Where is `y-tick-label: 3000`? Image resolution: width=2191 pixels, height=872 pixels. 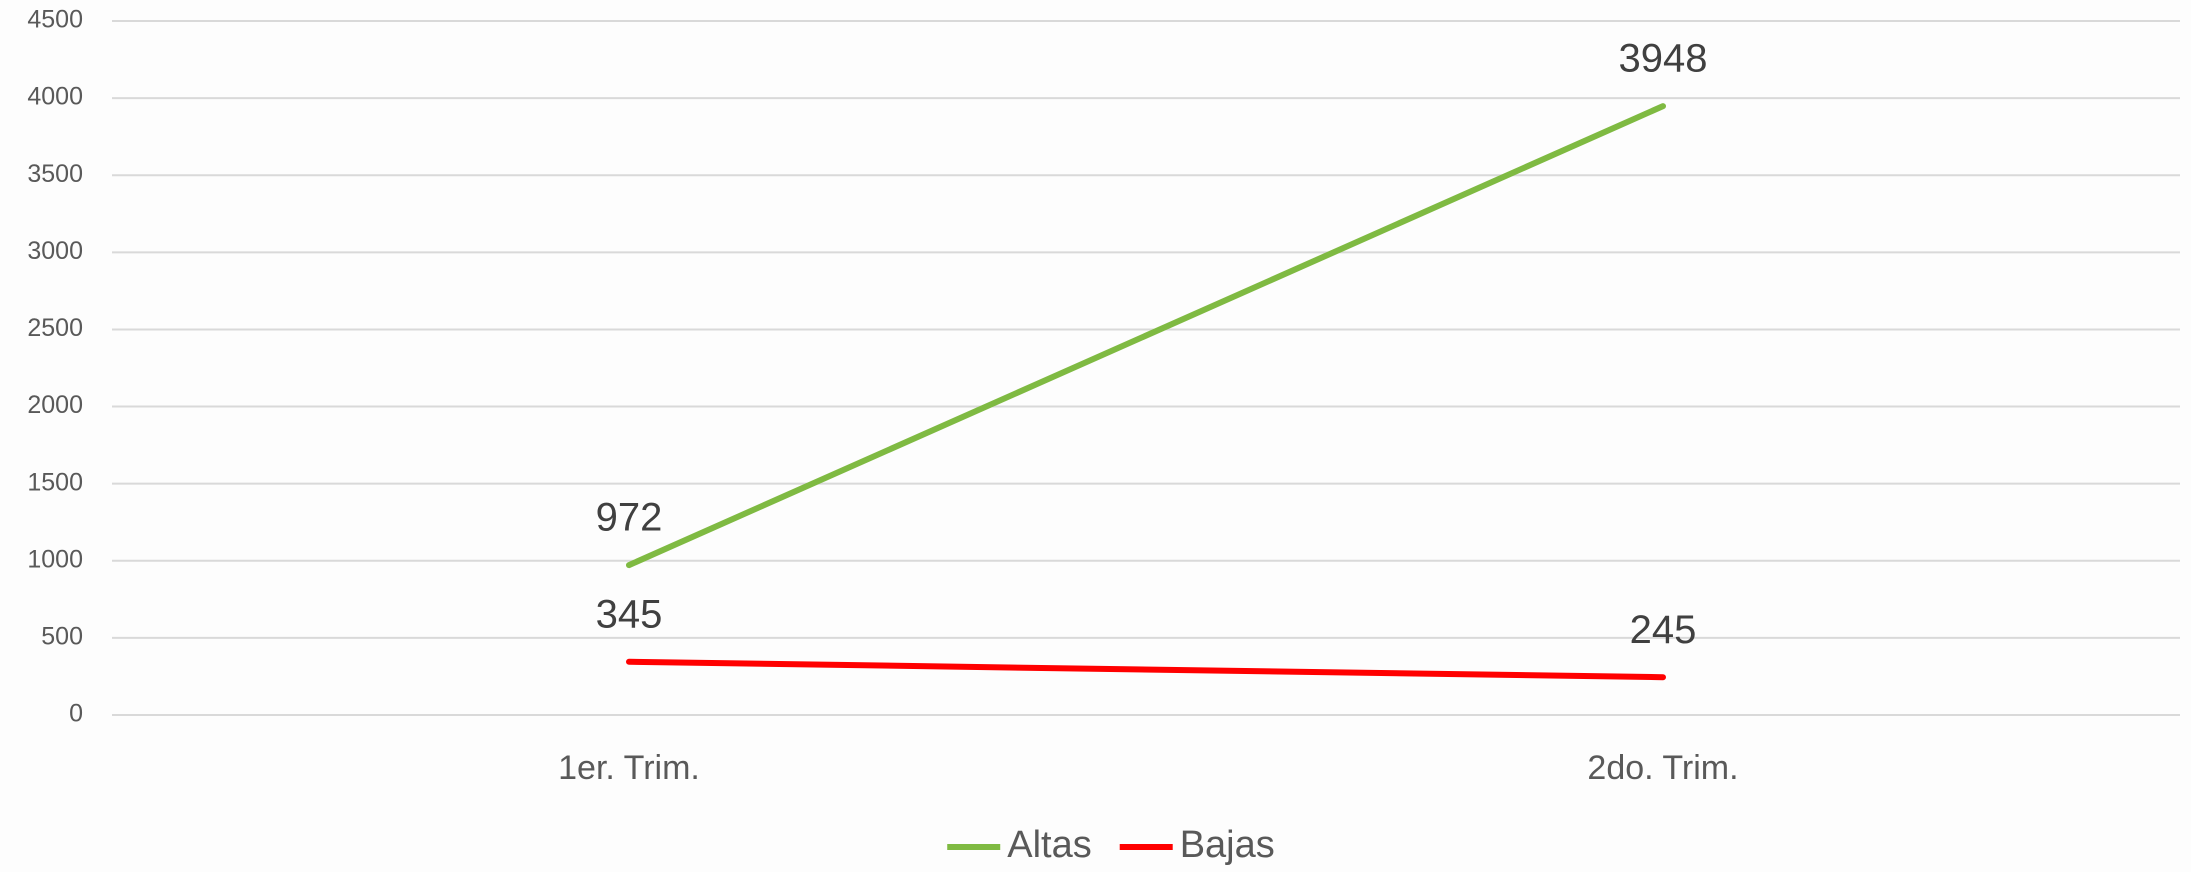
y-tick-label: 3000 is located at coordinates (55, 251).